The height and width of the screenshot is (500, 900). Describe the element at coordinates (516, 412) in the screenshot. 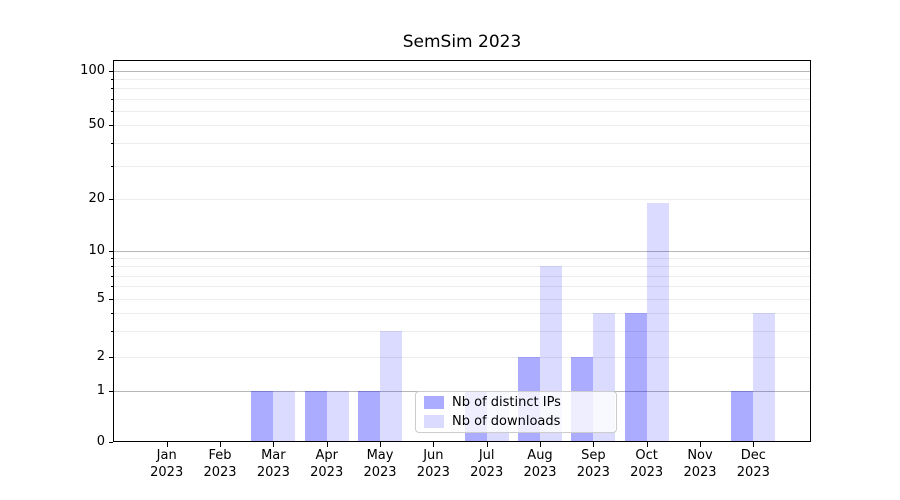

I see `legend: Nb of distinct IPs Nb of downloads` at that location.